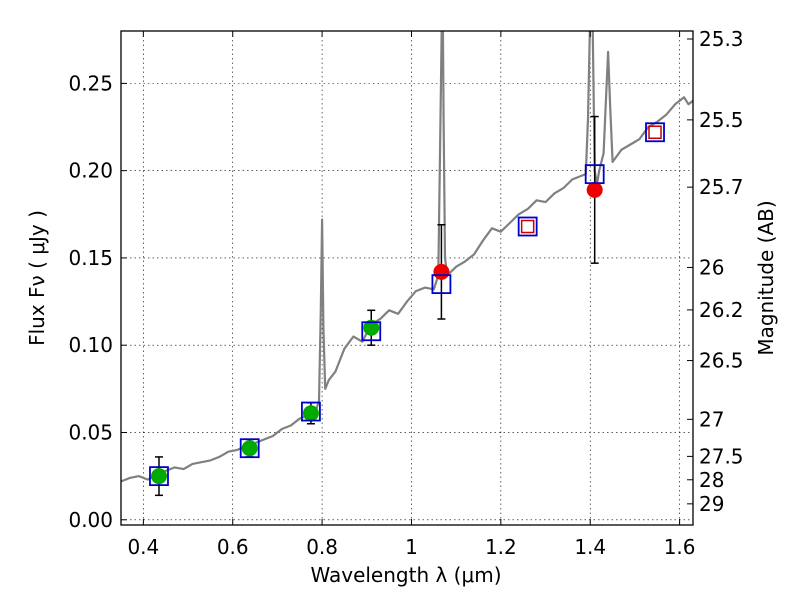  Describe the element at coordinates (711, 480) in the screenshot. I see `mag-tick-label: 28` at that location.